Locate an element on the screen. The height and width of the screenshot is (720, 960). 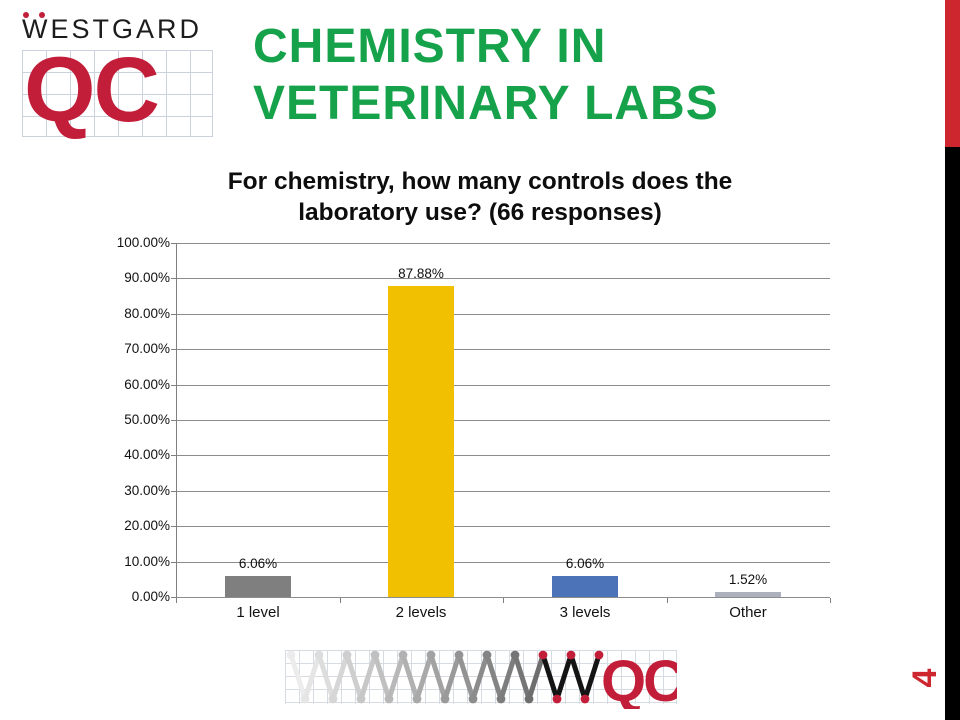
wqc-footer-logo: QC is located at coordinates (481, 677).